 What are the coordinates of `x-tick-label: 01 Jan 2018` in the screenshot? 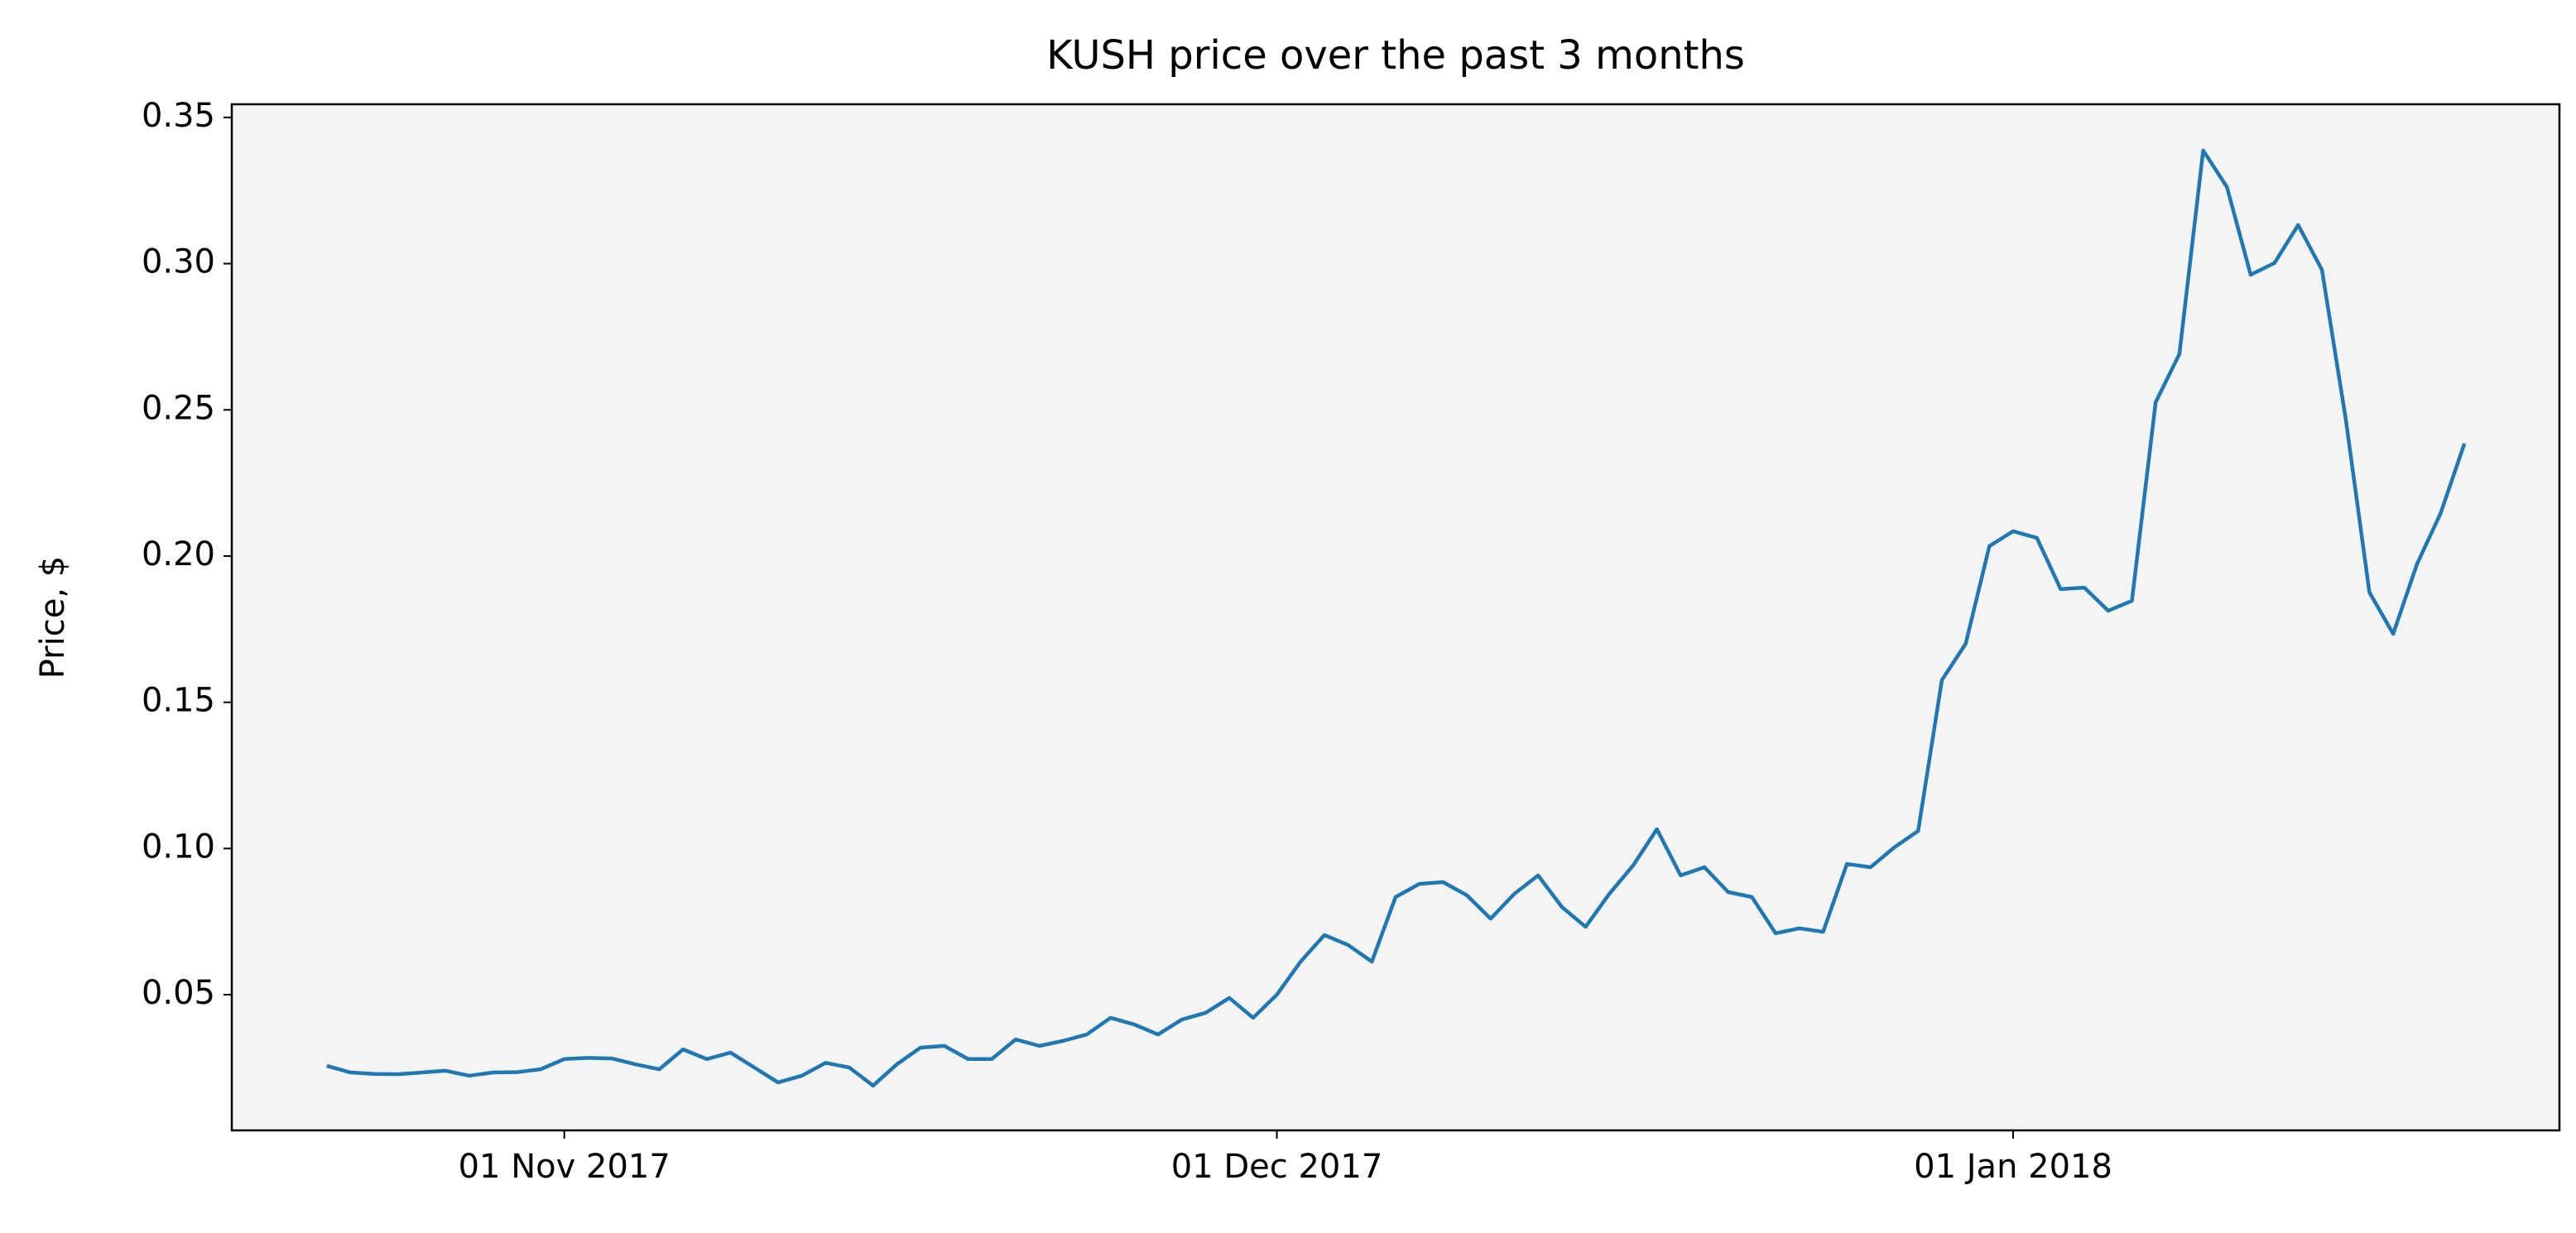 It's located at (2013, 1167).